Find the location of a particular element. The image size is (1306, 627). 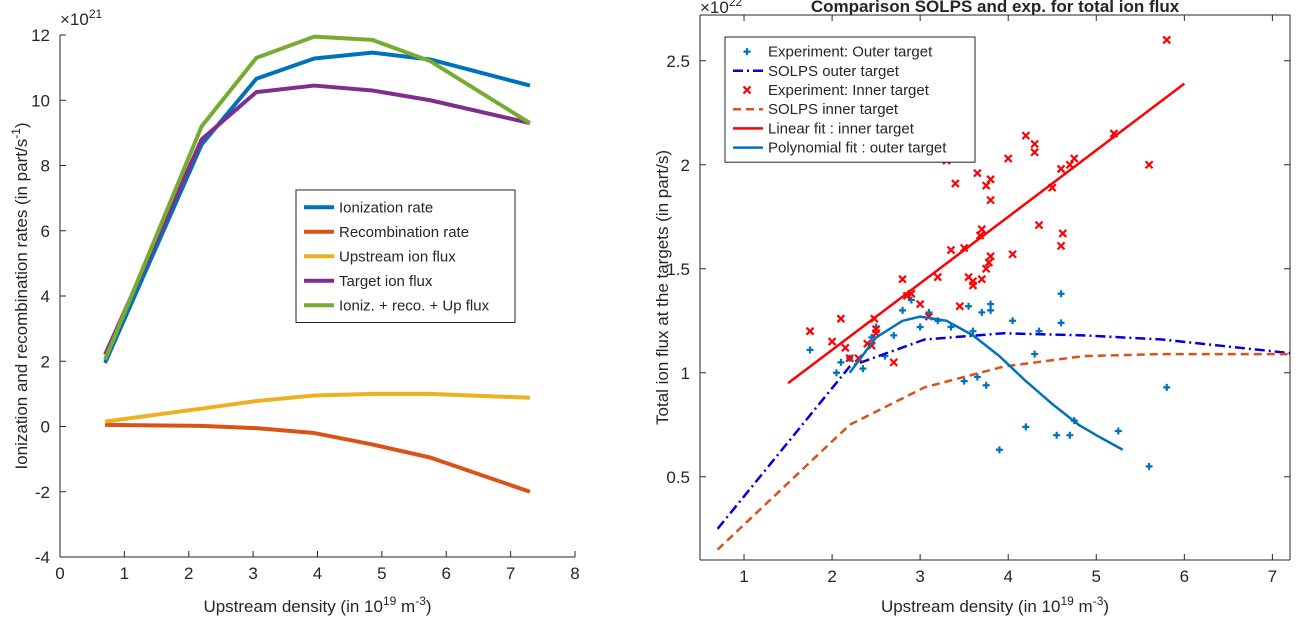

legend-label: Ioniz. + reco. + Up flux is located at coordinates (414, 305).